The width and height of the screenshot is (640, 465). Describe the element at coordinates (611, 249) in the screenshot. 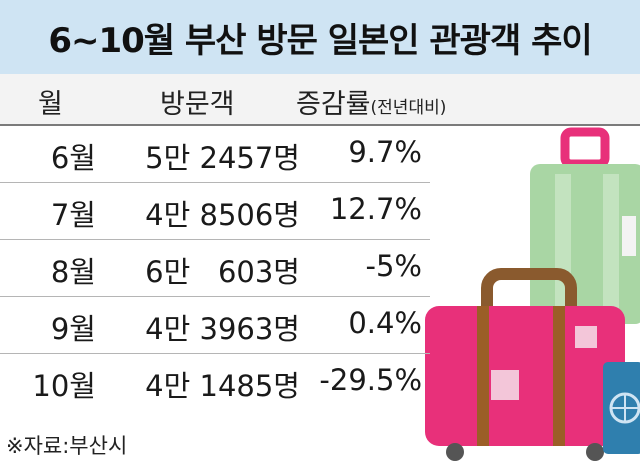

I see `green-suitcase-stripe` at that location.